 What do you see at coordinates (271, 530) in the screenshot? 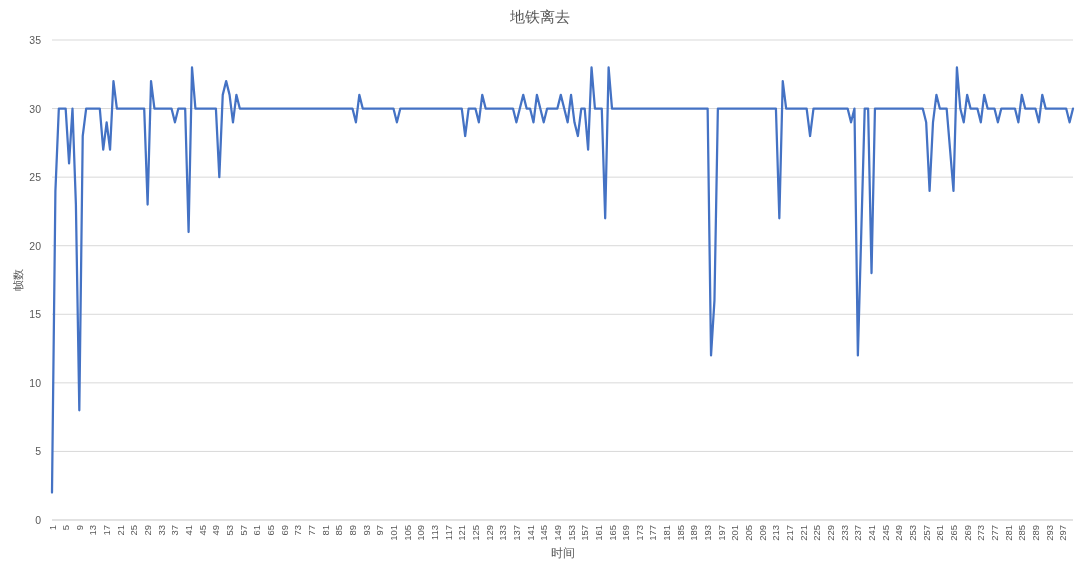
I see `x-tick-label: 65` at bounding box center [271, 530].